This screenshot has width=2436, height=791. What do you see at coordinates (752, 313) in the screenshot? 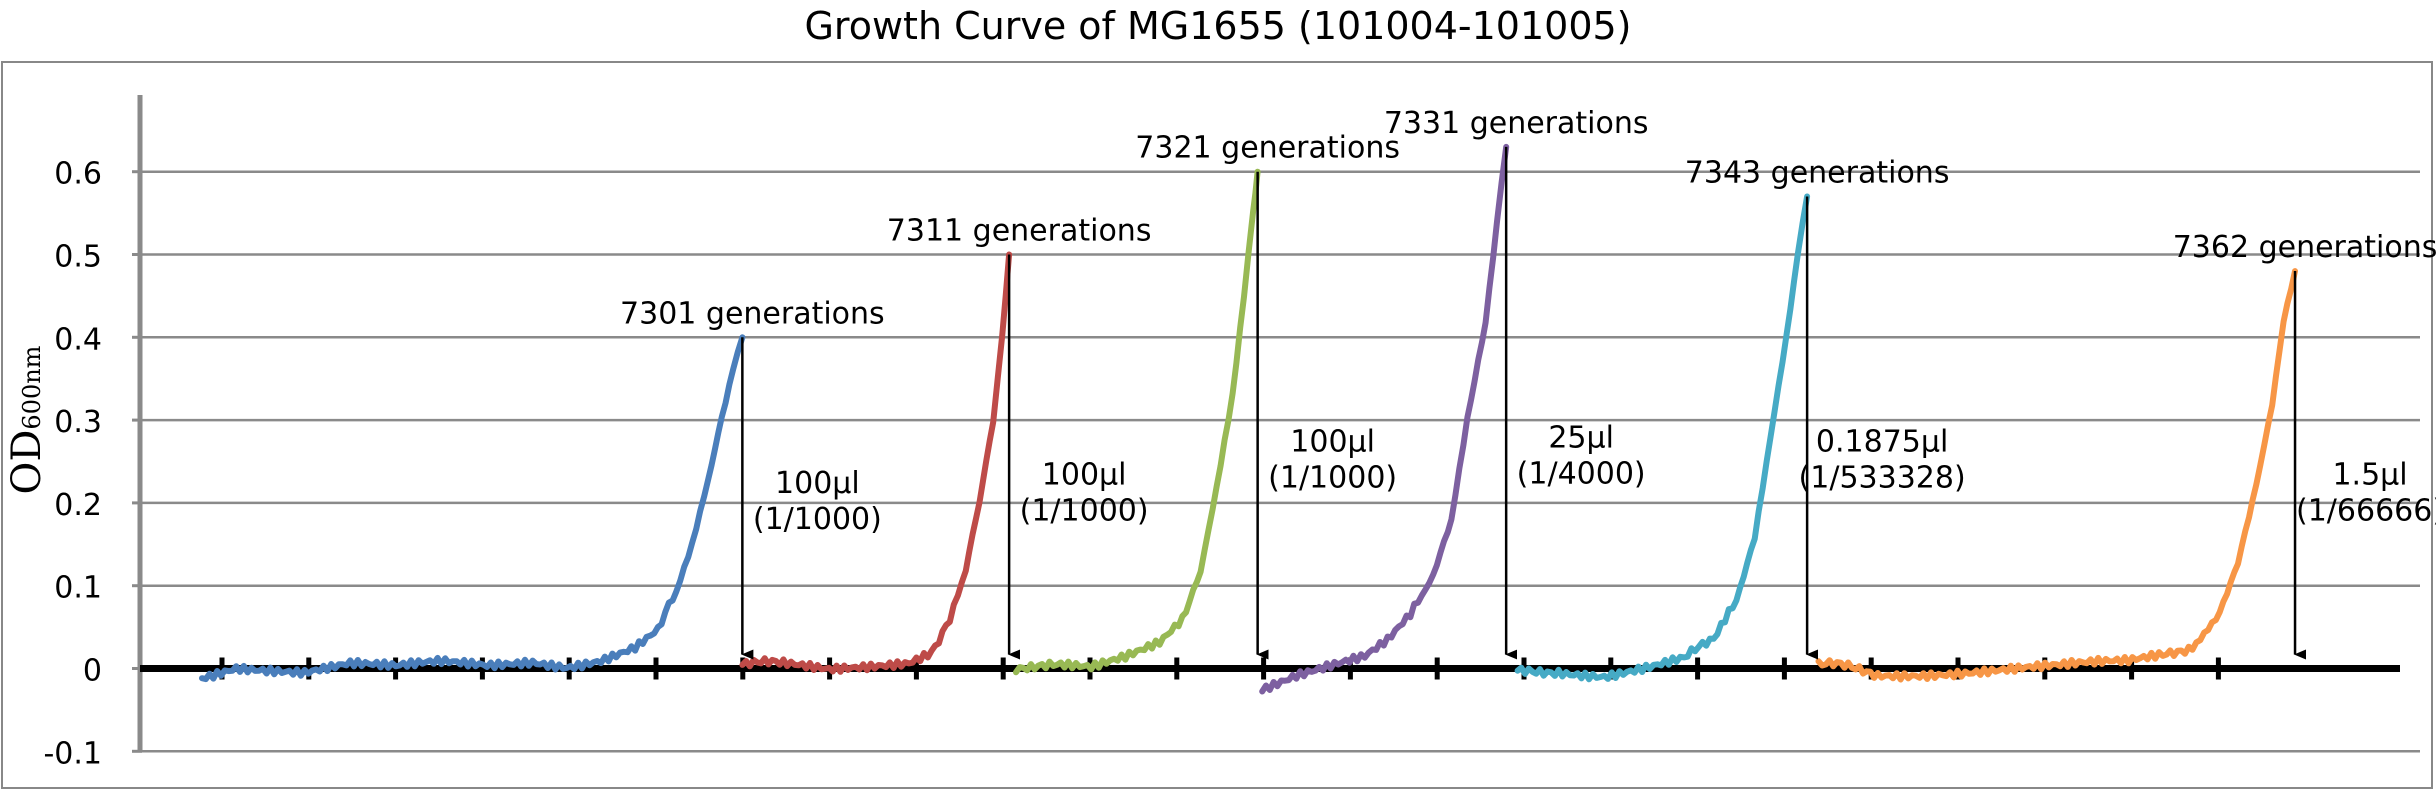
I see `generations-label: 7301 generations` at bounding box center [752, 313].